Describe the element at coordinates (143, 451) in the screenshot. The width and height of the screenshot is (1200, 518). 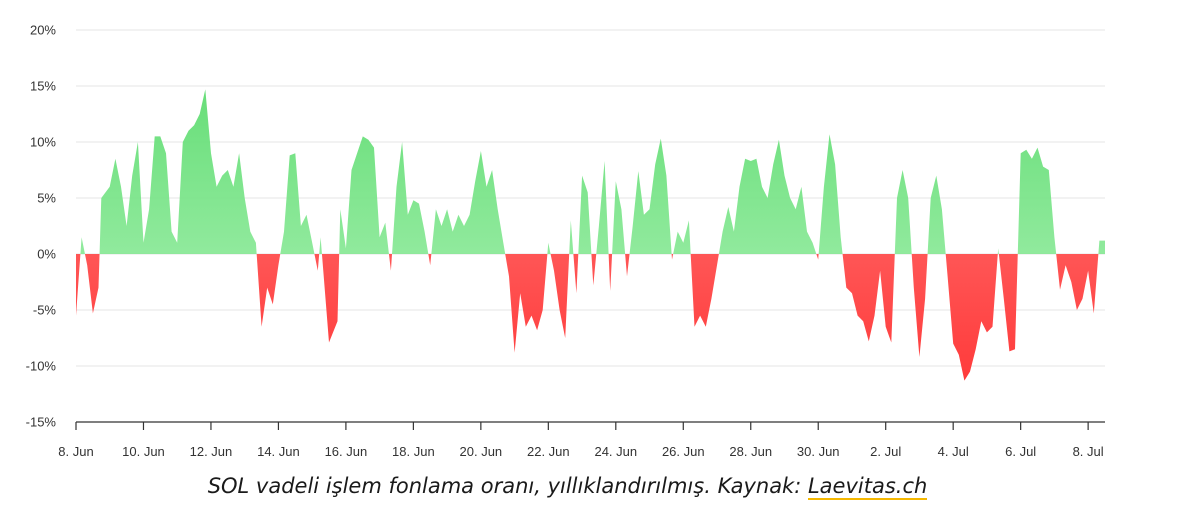
I see `x-tick-label: 10. Jun` at that location.